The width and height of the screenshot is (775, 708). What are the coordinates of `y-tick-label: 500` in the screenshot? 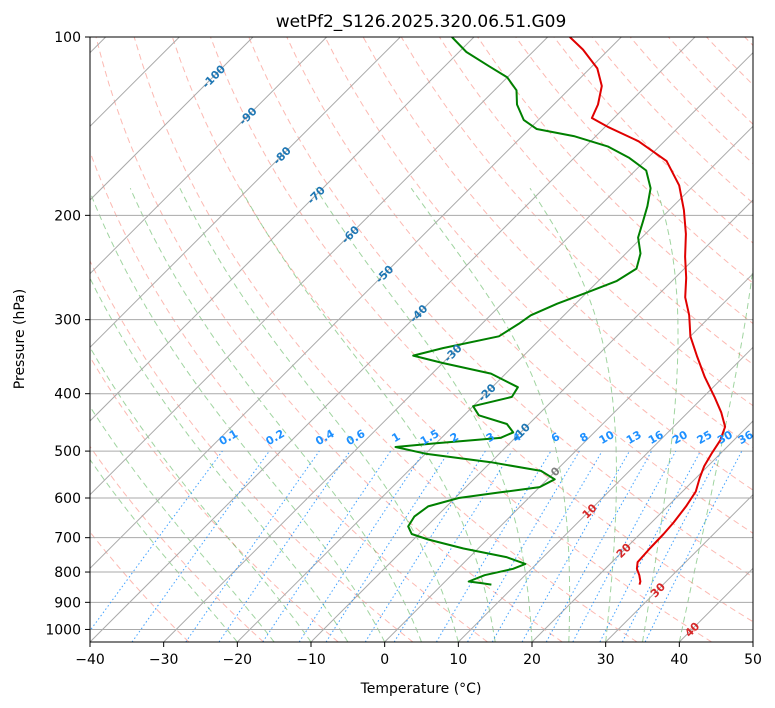 It's located at (67, 452).